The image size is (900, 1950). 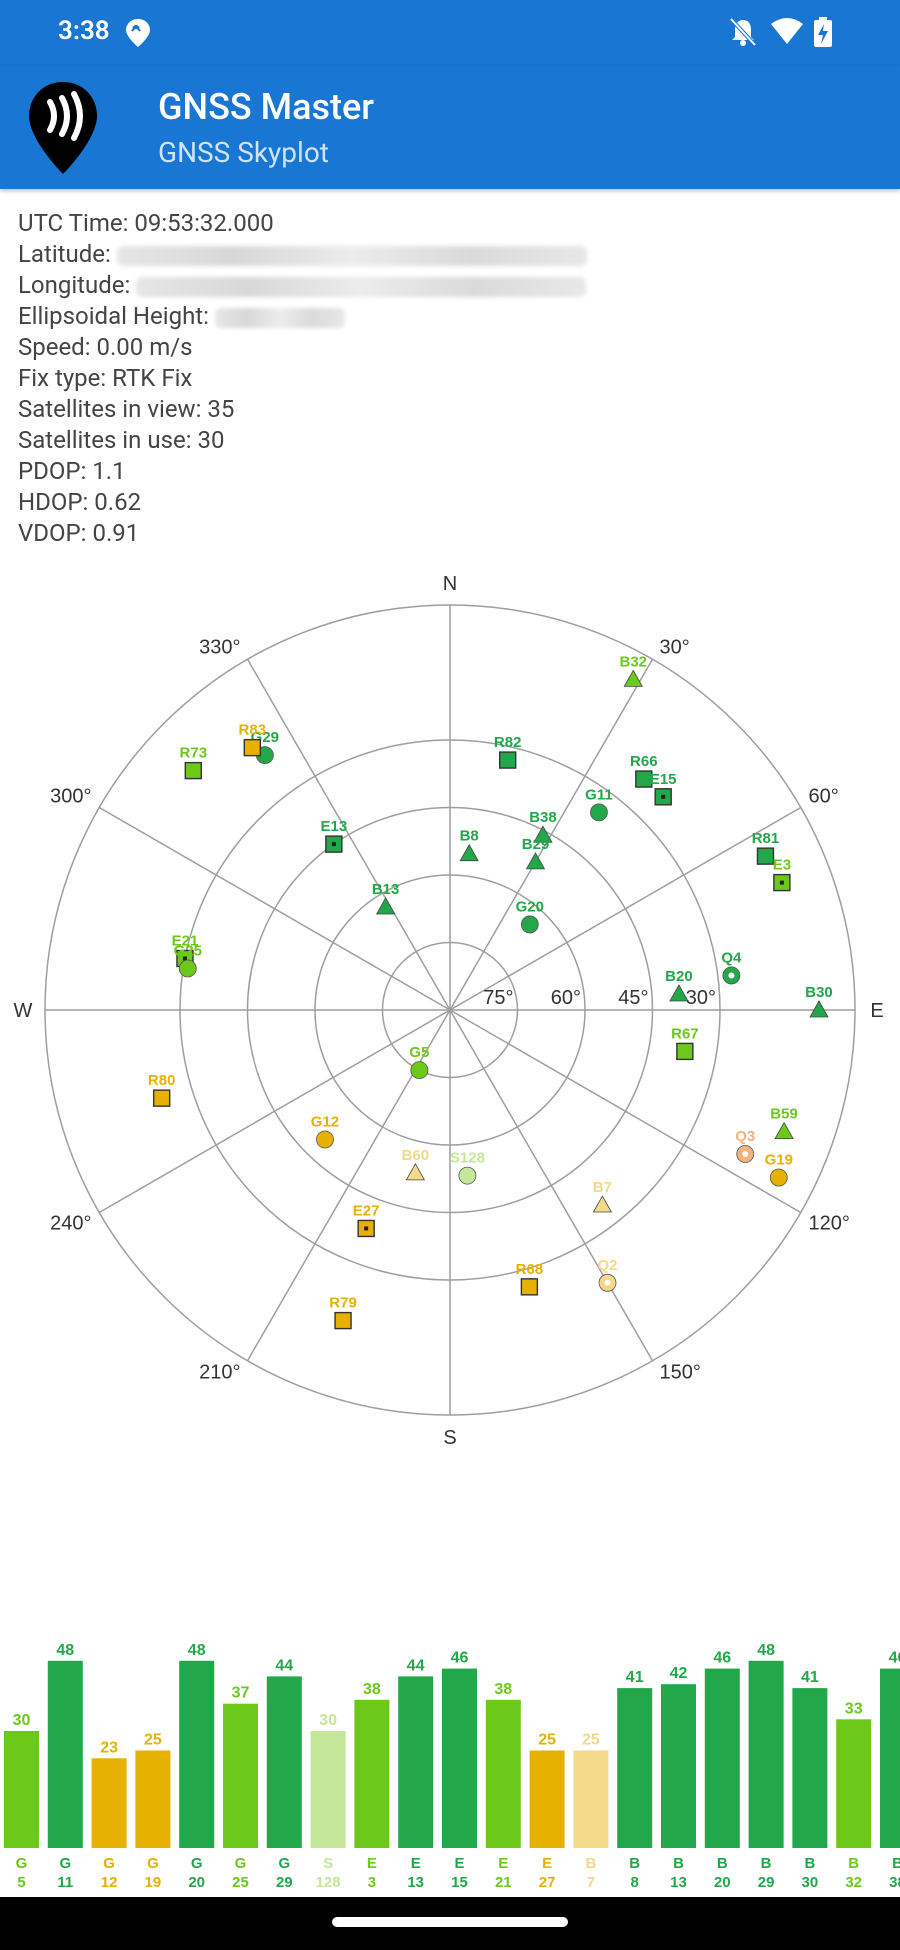 I want to click on cn0-bar-g12, so click(x=109, y=1803).